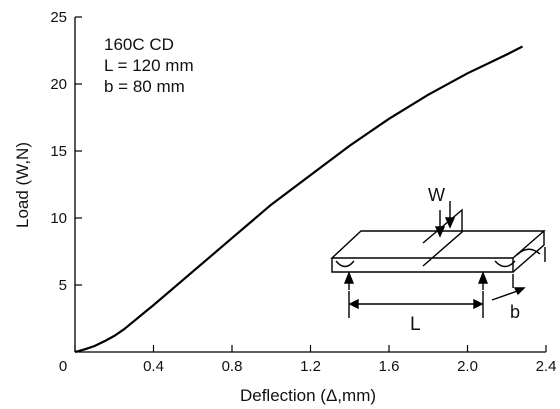  Describe the element at coordinates (438, 244) in the screenshot. I see `specimen-top-face` at that location.